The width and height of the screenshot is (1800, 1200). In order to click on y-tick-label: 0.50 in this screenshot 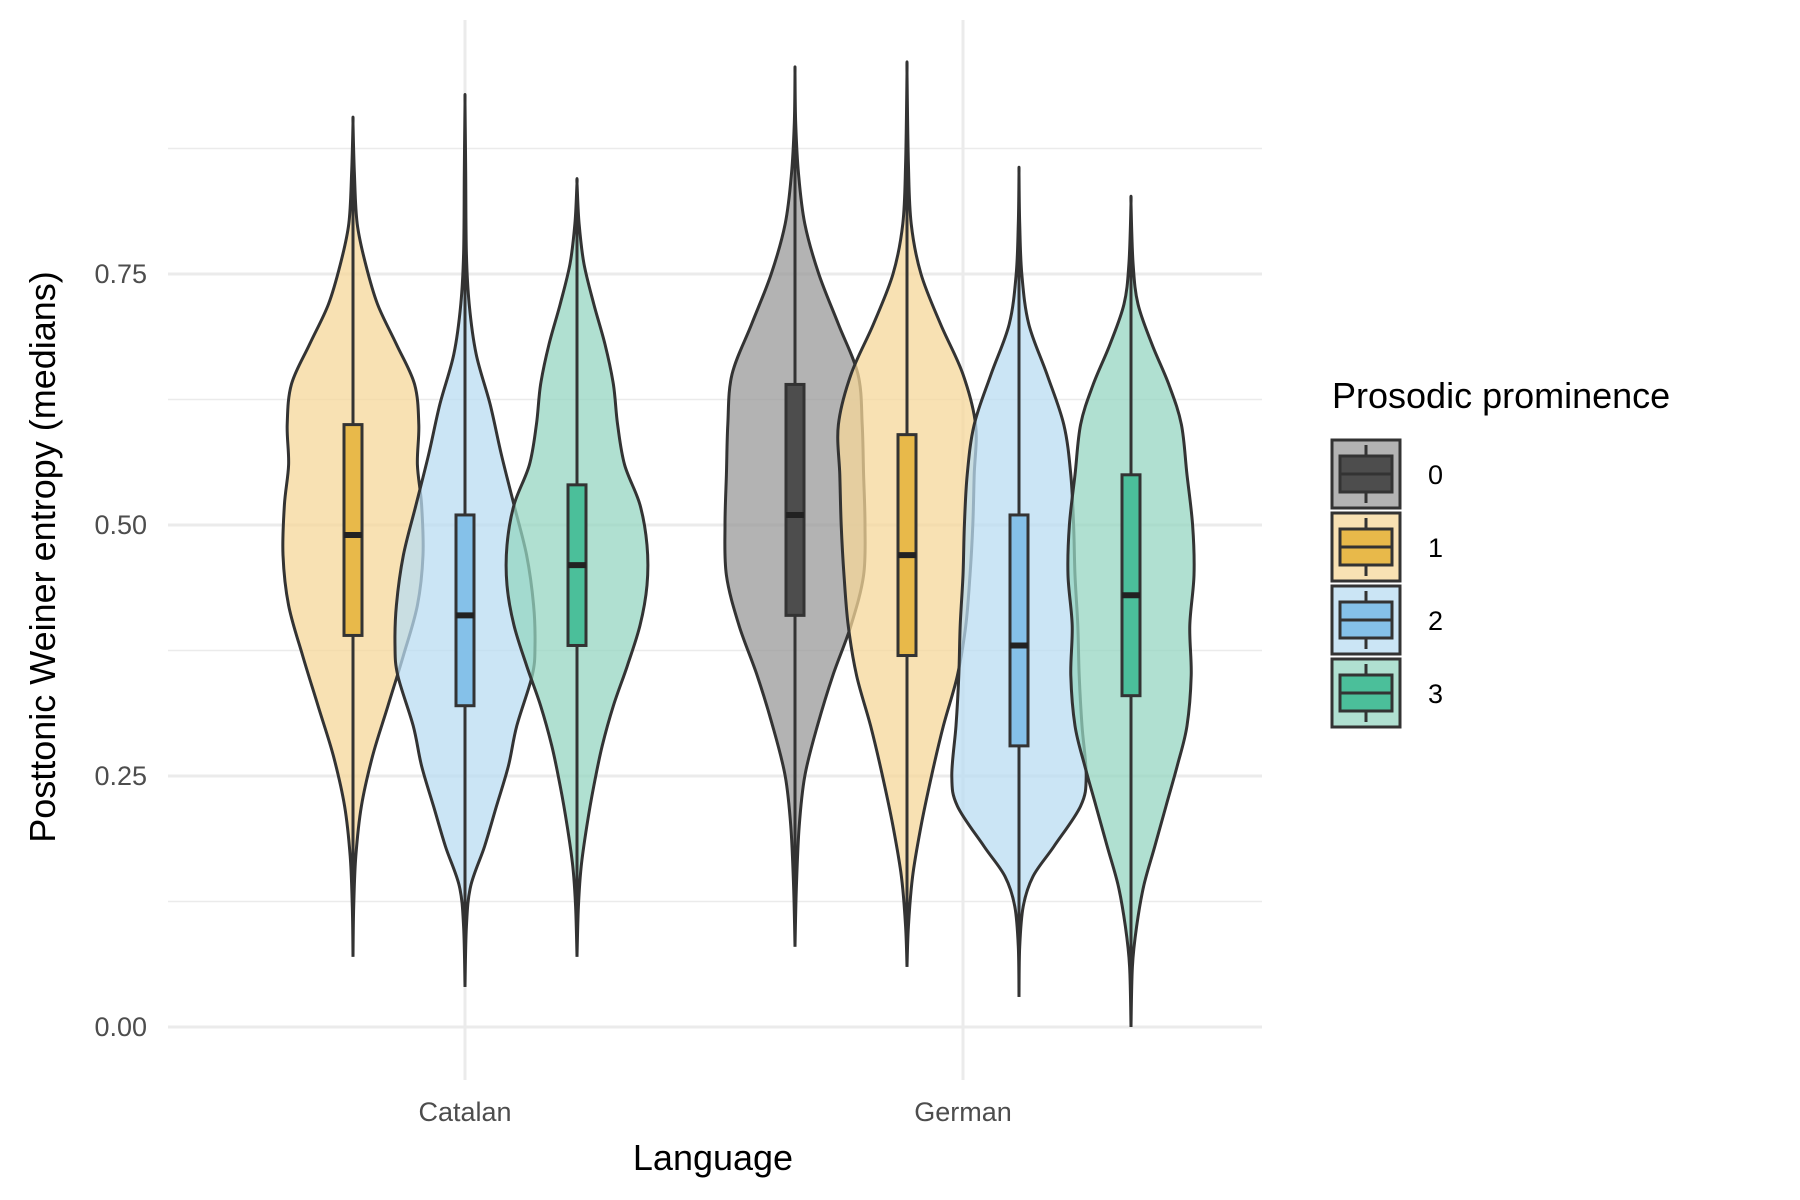, I will do `click(120, 525)`.